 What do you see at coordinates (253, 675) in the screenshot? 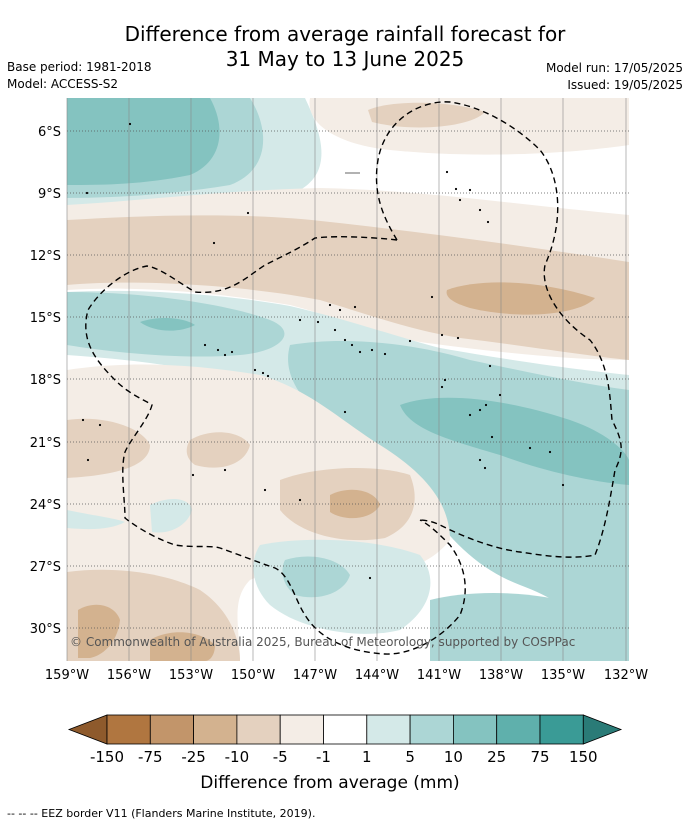
I see `lon-label: 150°W` at bounding box center [253, 675].